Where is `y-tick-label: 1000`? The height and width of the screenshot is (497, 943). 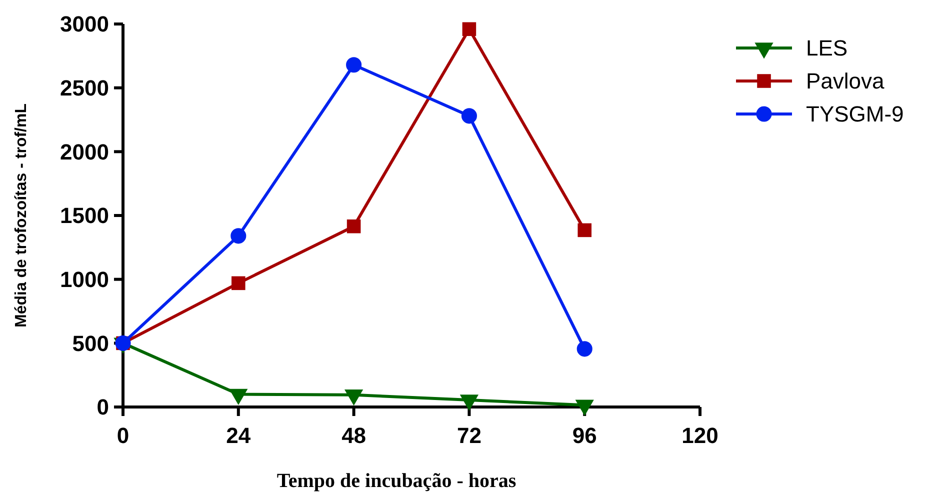
y-tick-label: 1000 is located at coordinates (84, 279).